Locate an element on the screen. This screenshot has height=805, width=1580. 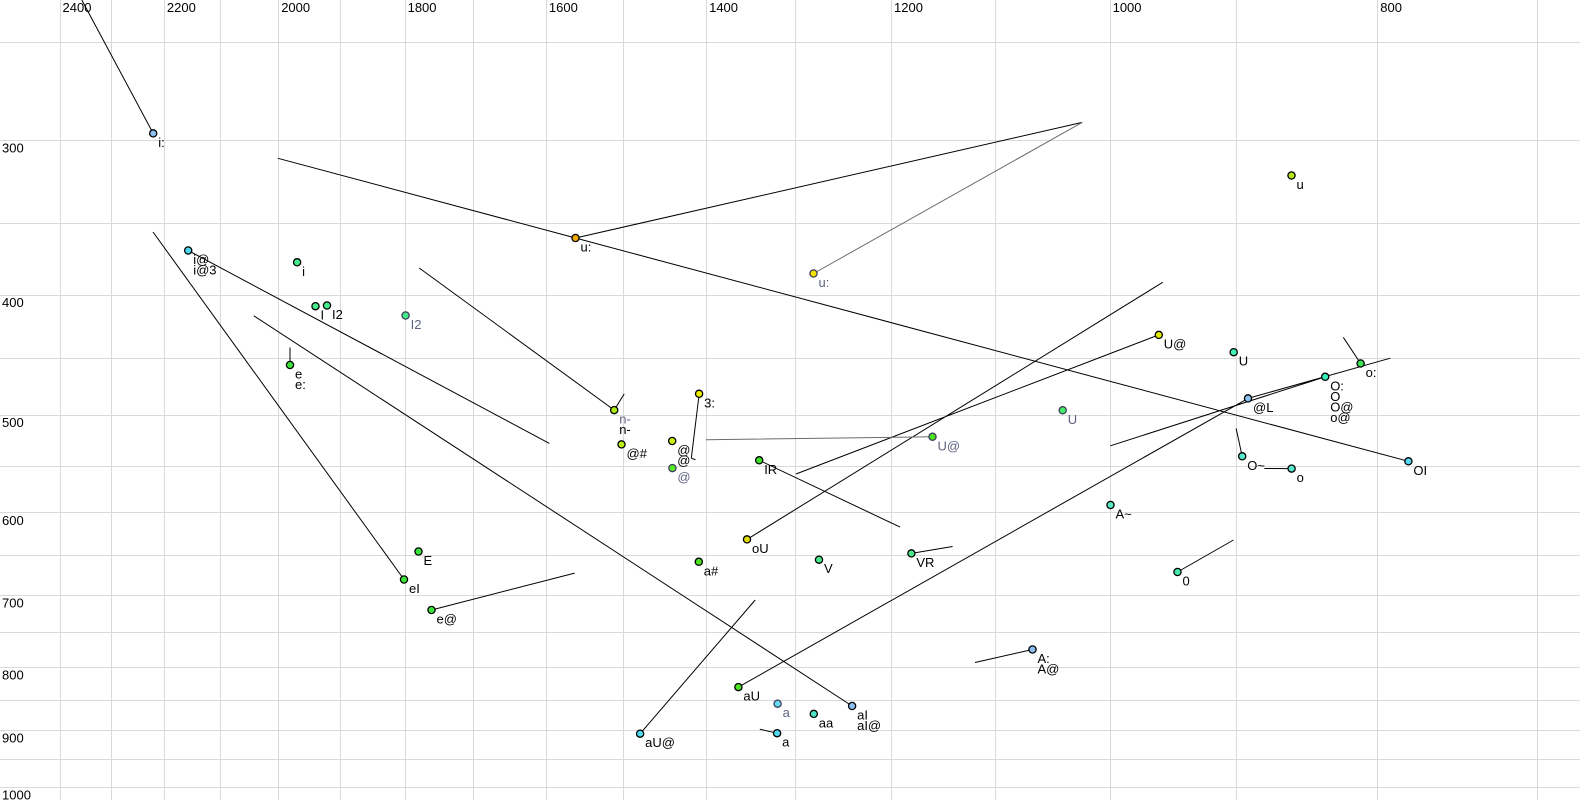
svg-text: a# is located at coordinates (711, 570).